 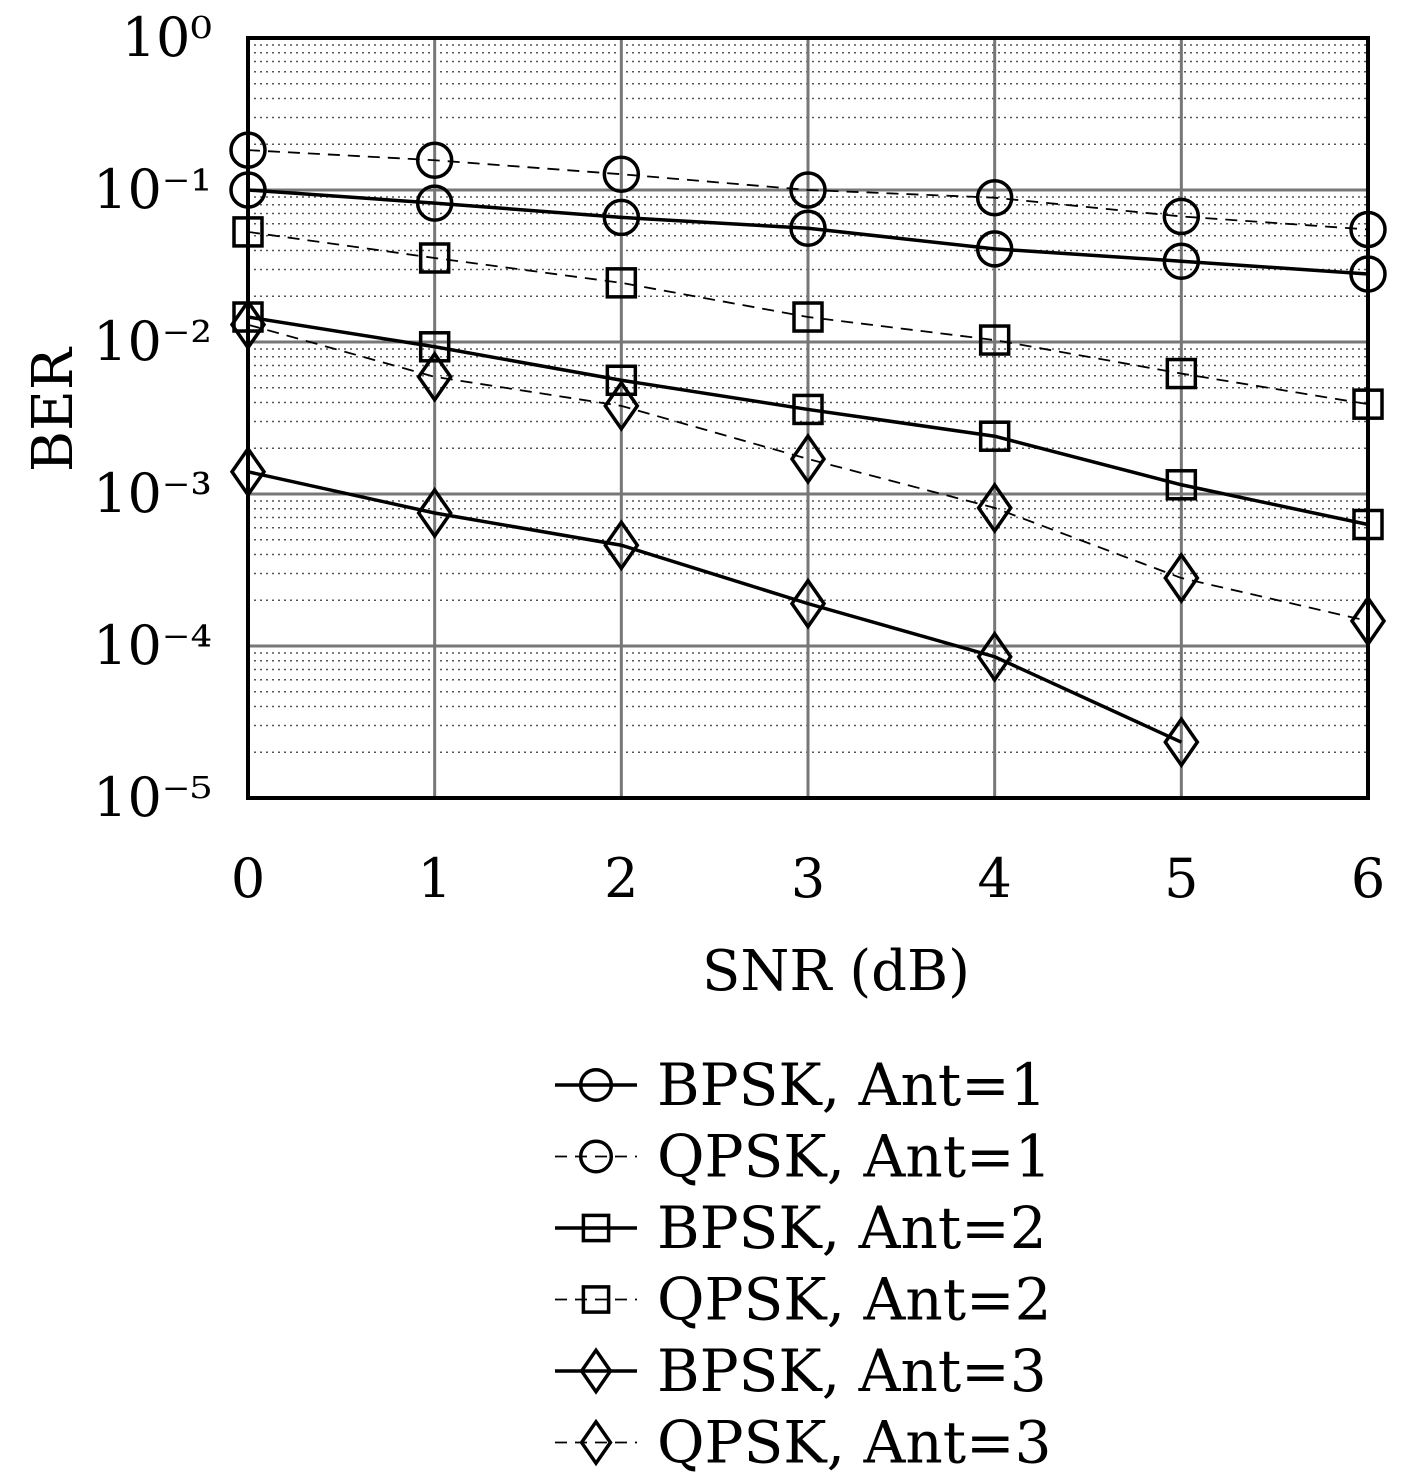 What do you see at coordinates (836, 971) in the screenshot?
I see `x-axis-label: SNR (dB)` at bounding box center [836, 971].